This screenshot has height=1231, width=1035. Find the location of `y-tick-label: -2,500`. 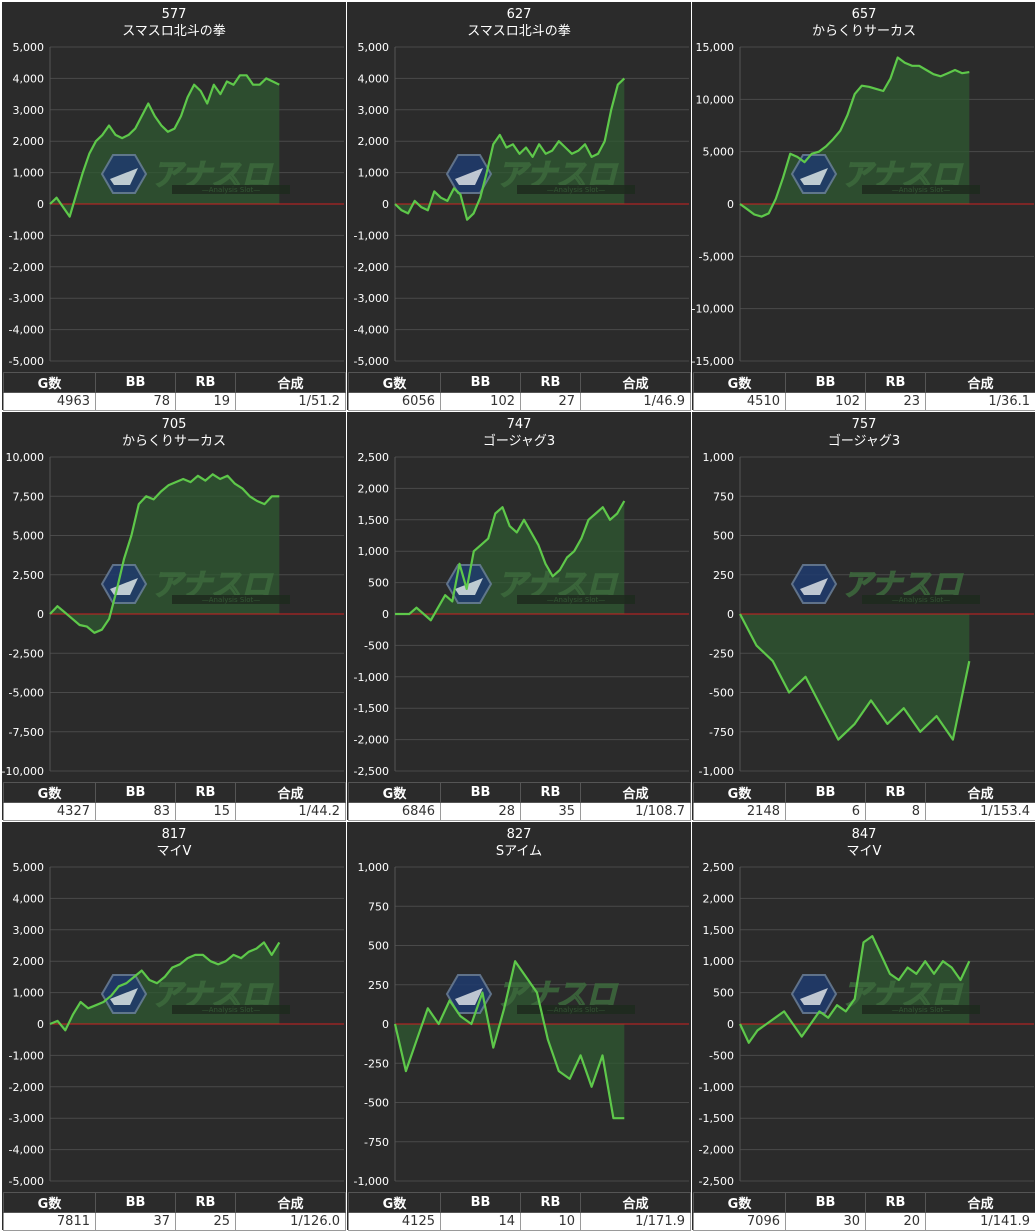

y-tick-label: -2,500 is located at coordinates (26, 653).